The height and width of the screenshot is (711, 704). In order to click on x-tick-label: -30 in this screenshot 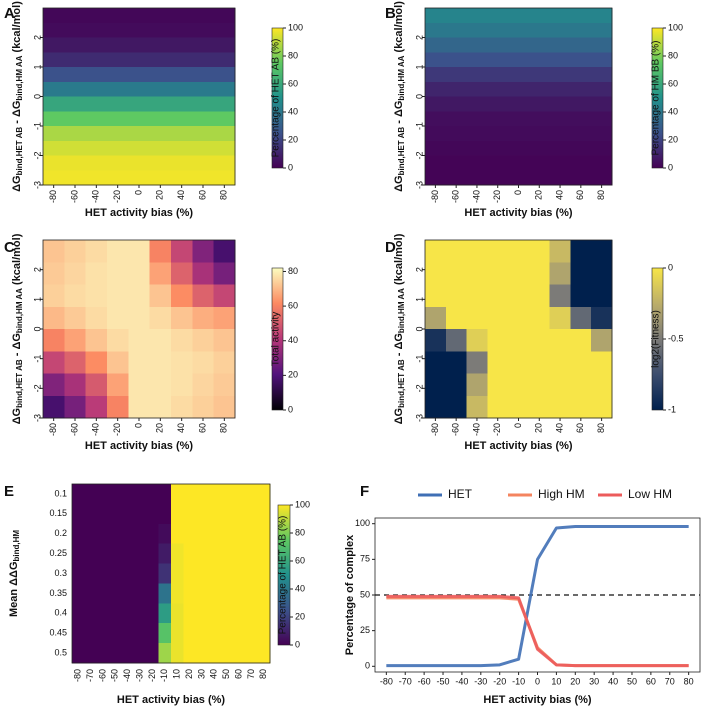, I will do `click(480, 681)`.